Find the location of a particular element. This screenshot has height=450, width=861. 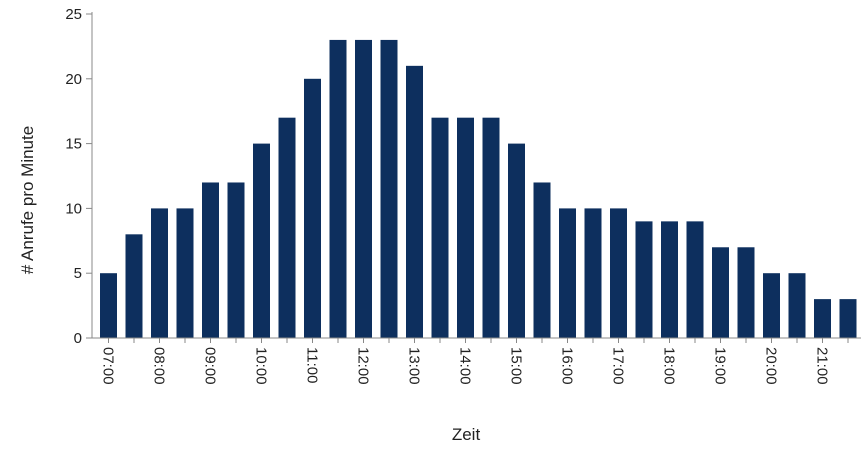

y-tick-label: 0 is located at coordinates (78, 338).